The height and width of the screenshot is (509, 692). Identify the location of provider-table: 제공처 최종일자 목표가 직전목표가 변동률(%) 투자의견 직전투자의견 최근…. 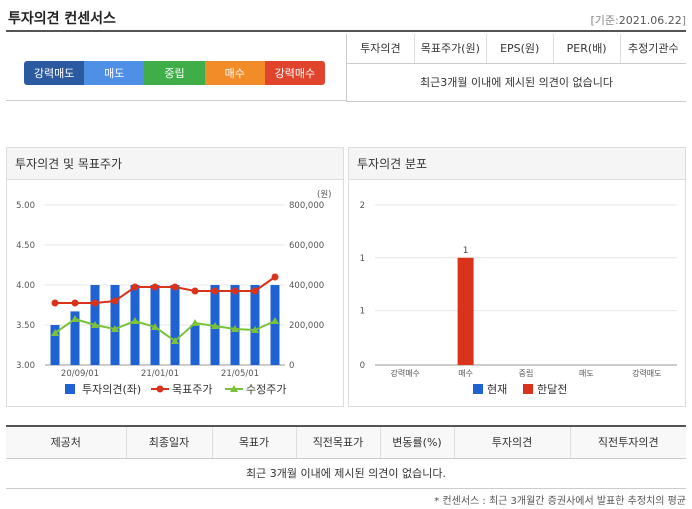
(346, 457).